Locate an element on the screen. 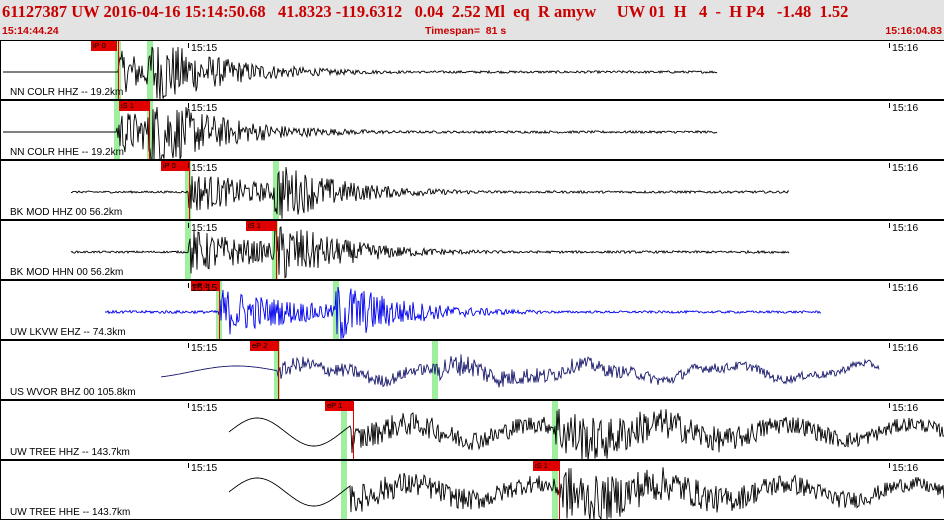 The height and width of the screenshot is (520, 944). phase-pick-flag: eP 2 is located at coordinates (264, 346).